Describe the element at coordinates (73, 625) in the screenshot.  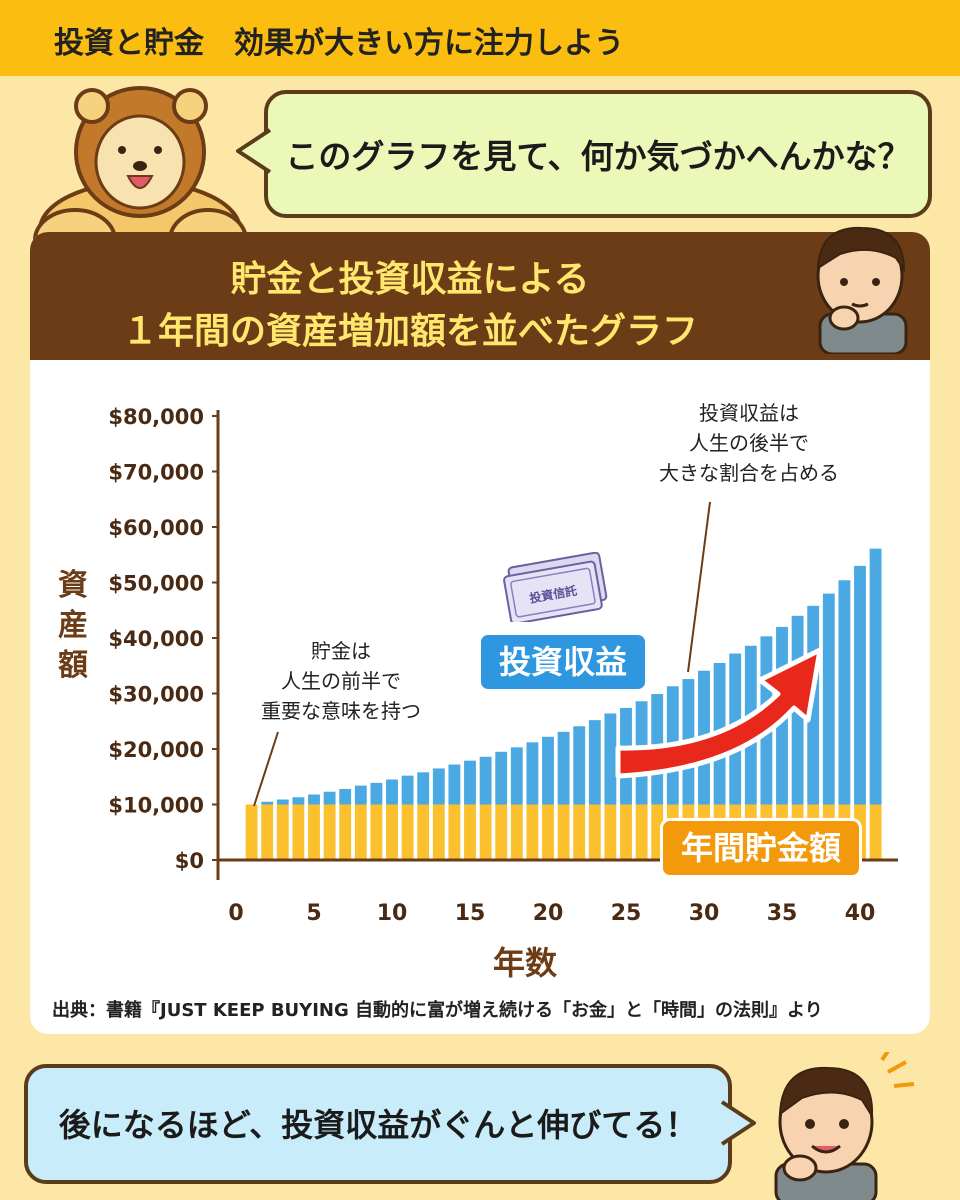
I see `y-axis-label: 資産額` at that location.